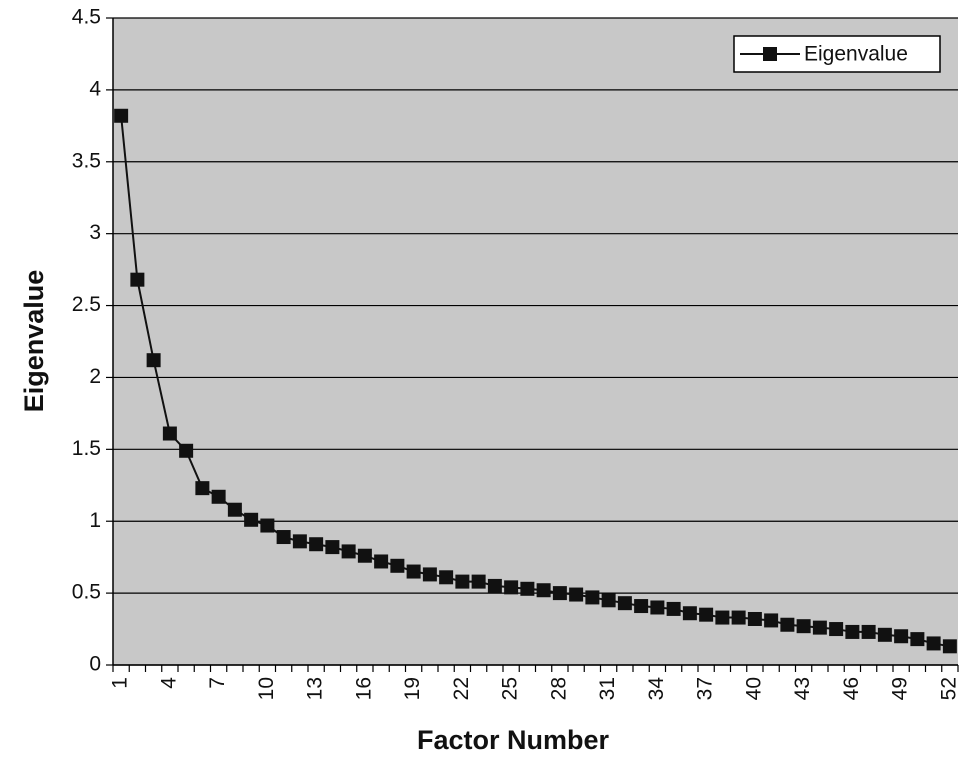 This screenshot has height=782, width=979. What do you see at coordinates (95, 232) in the screenshot?
I see `y-tick-label: 3` at bounding box center [95, 232].